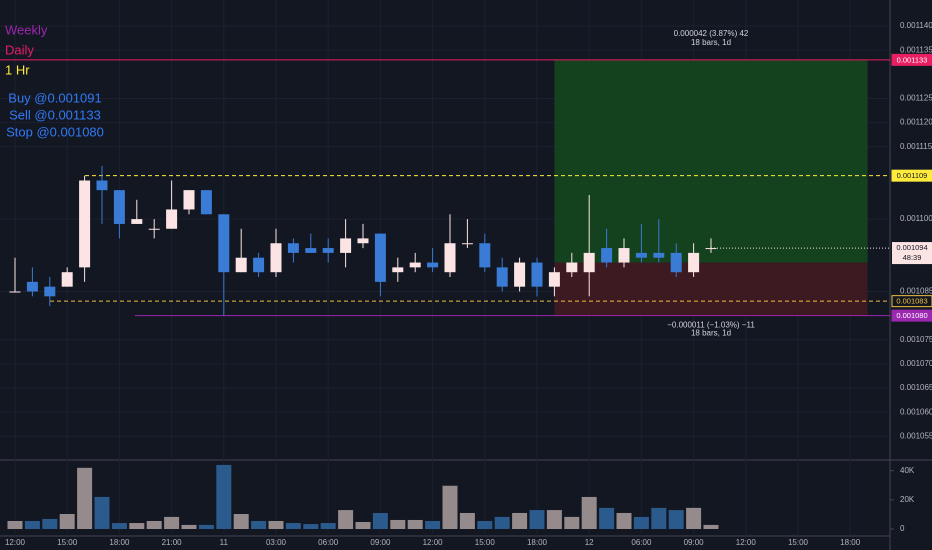 This screenshot has height=550, width=932. I want to click on level-badge-label: 0.001109, so click(912, 175).